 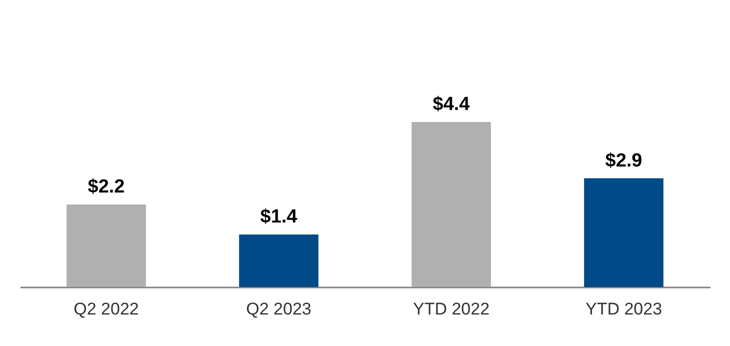 I want to click on data-label: $4.4, so click(x=451, y=105).